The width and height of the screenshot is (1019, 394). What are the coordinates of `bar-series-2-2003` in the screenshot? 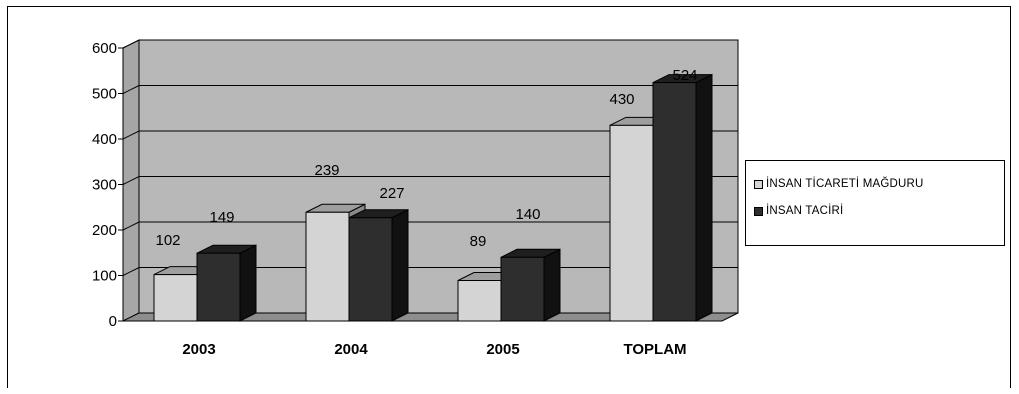 It's located at (226, 283).